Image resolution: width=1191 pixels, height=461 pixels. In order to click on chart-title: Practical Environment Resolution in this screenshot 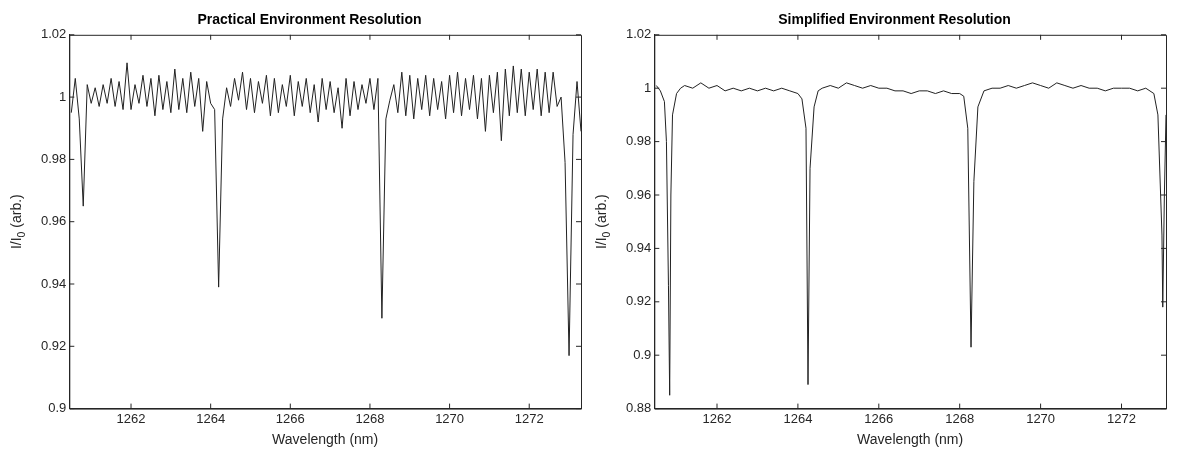, I will do `click(309, 19)`.